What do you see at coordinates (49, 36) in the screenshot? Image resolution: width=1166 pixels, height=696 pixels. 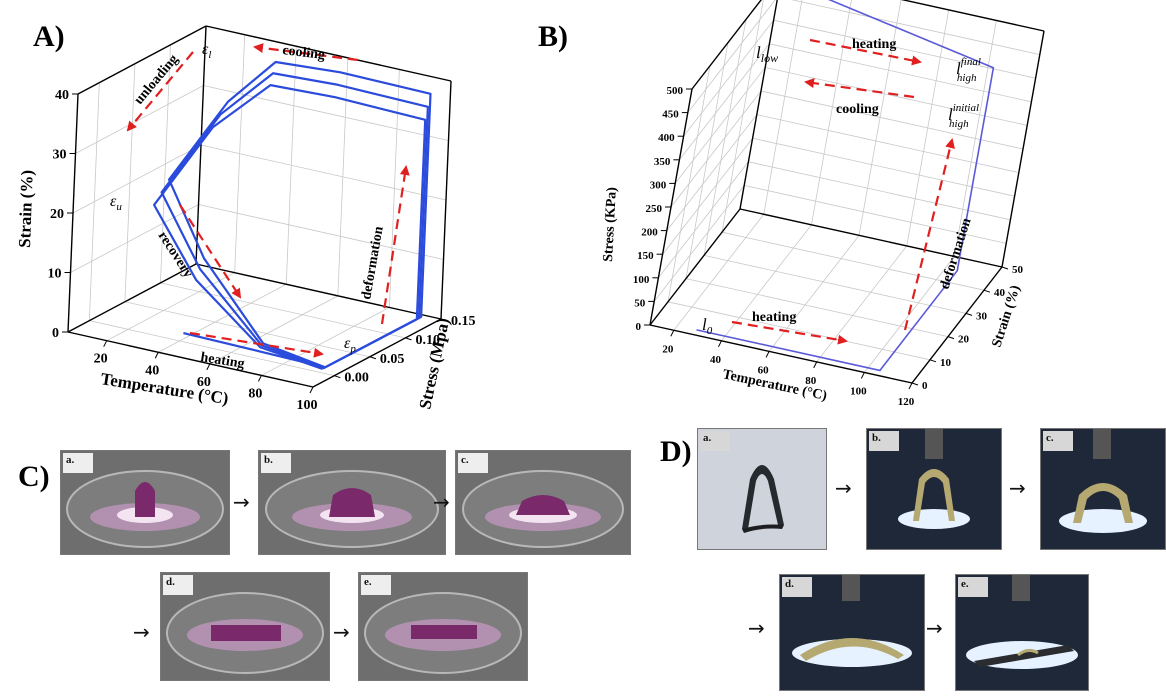 I see `panel-label-a: A)` at bounding box center [49, 36].